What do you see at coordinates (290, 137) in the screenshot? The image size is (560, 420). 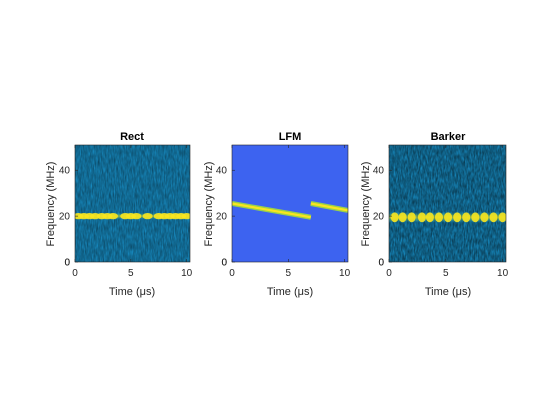 I see `chart-title: LFM` at bounding box center [290, 137].